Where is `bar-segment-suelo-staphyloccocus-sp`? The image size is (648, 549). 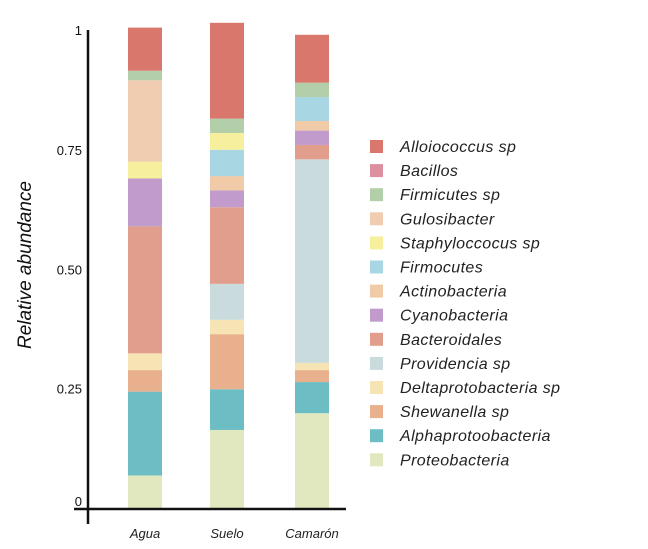 bar-segment-suelo-staphyloccocus-sp is located at coordinates (227, 141).